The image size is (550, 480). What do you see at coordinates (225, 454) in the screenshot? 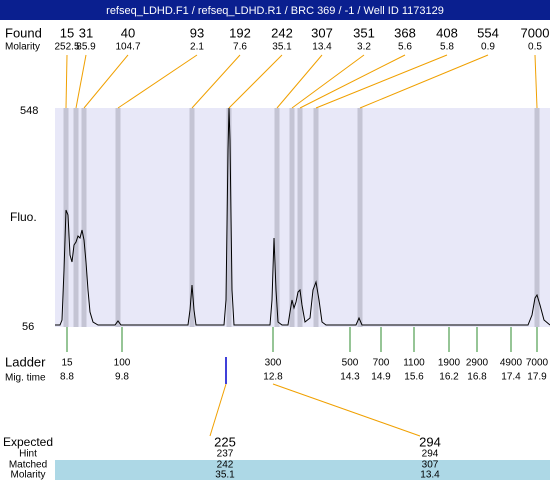
I see `expected-value: 237` at bounding box center [225, 454].